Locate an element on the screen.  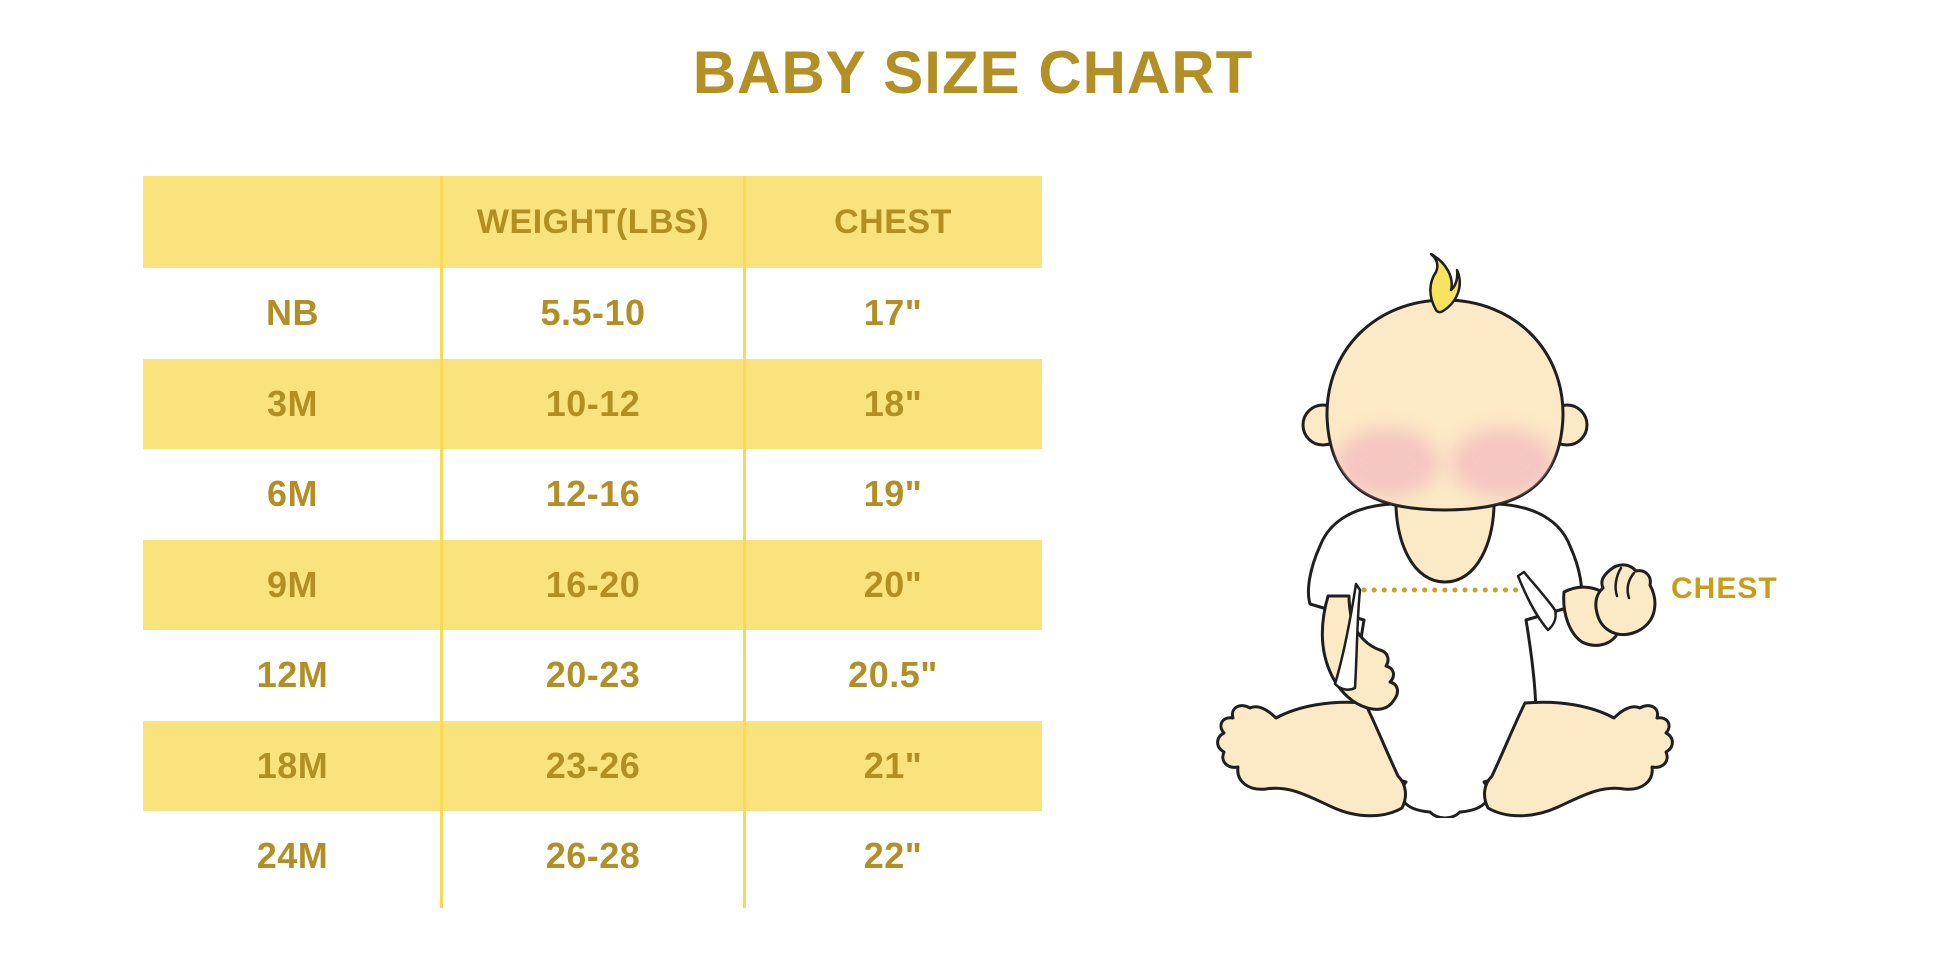
cell-weight: 16-20 is located at coordinates (593, 584).